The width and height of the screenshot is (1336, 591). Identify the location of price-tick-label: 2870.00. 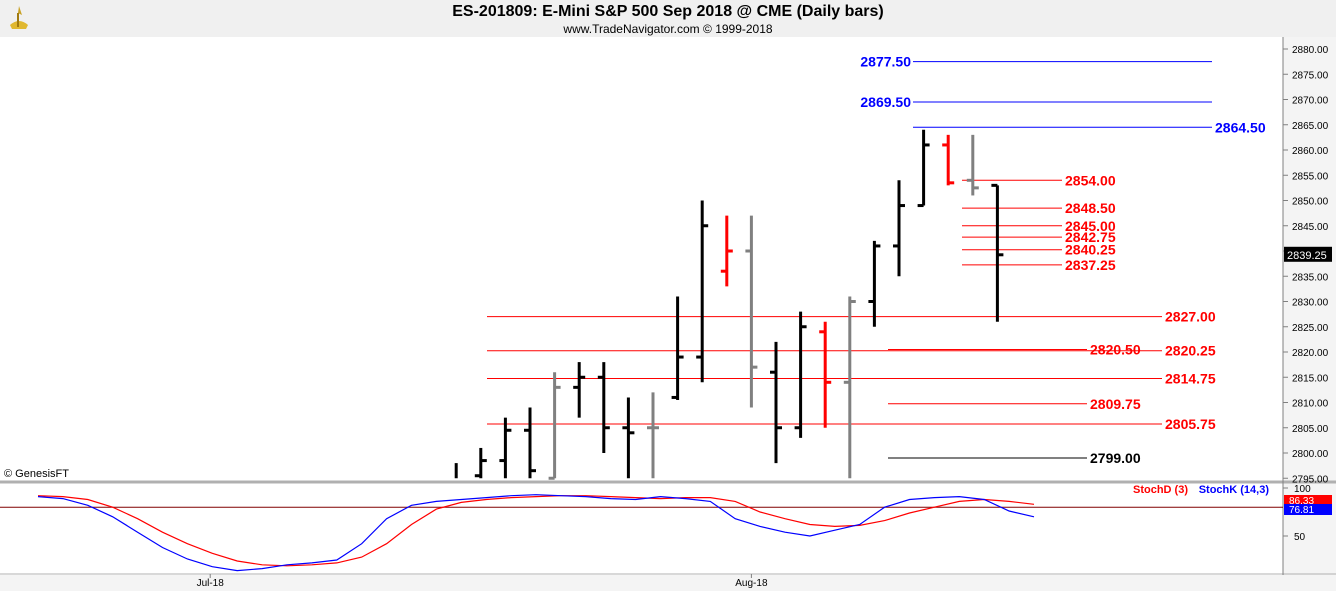
(1310, 101).